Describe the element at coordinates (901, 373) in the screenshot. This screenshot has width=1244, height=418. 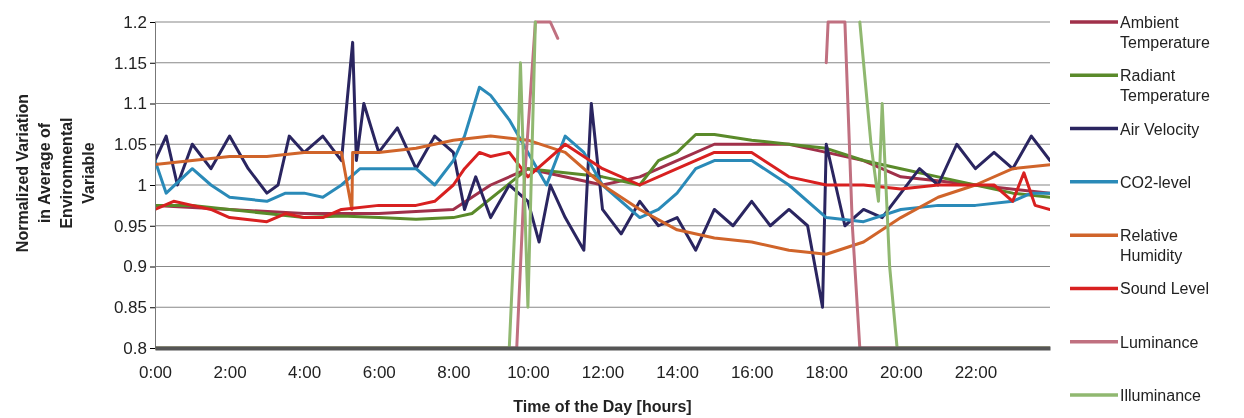
I see `x-tick-label: 20:00` at that location.